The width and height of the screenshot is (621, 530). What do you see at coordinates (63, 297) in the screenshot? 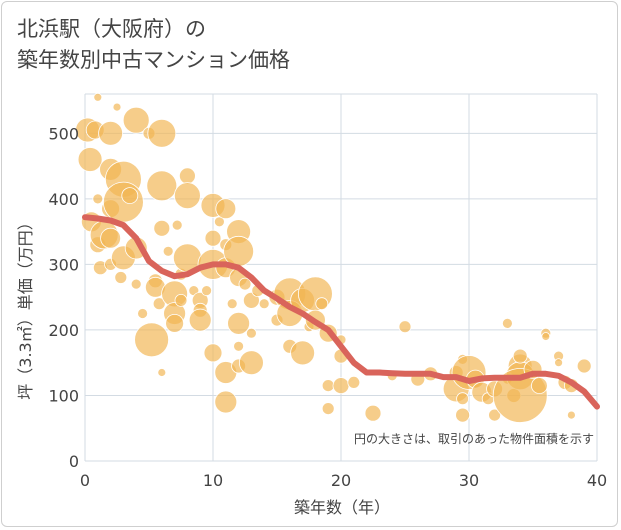
I see `y-axis-ticks: 0 100 200 300 400 500` at bounding box center [63, 297].